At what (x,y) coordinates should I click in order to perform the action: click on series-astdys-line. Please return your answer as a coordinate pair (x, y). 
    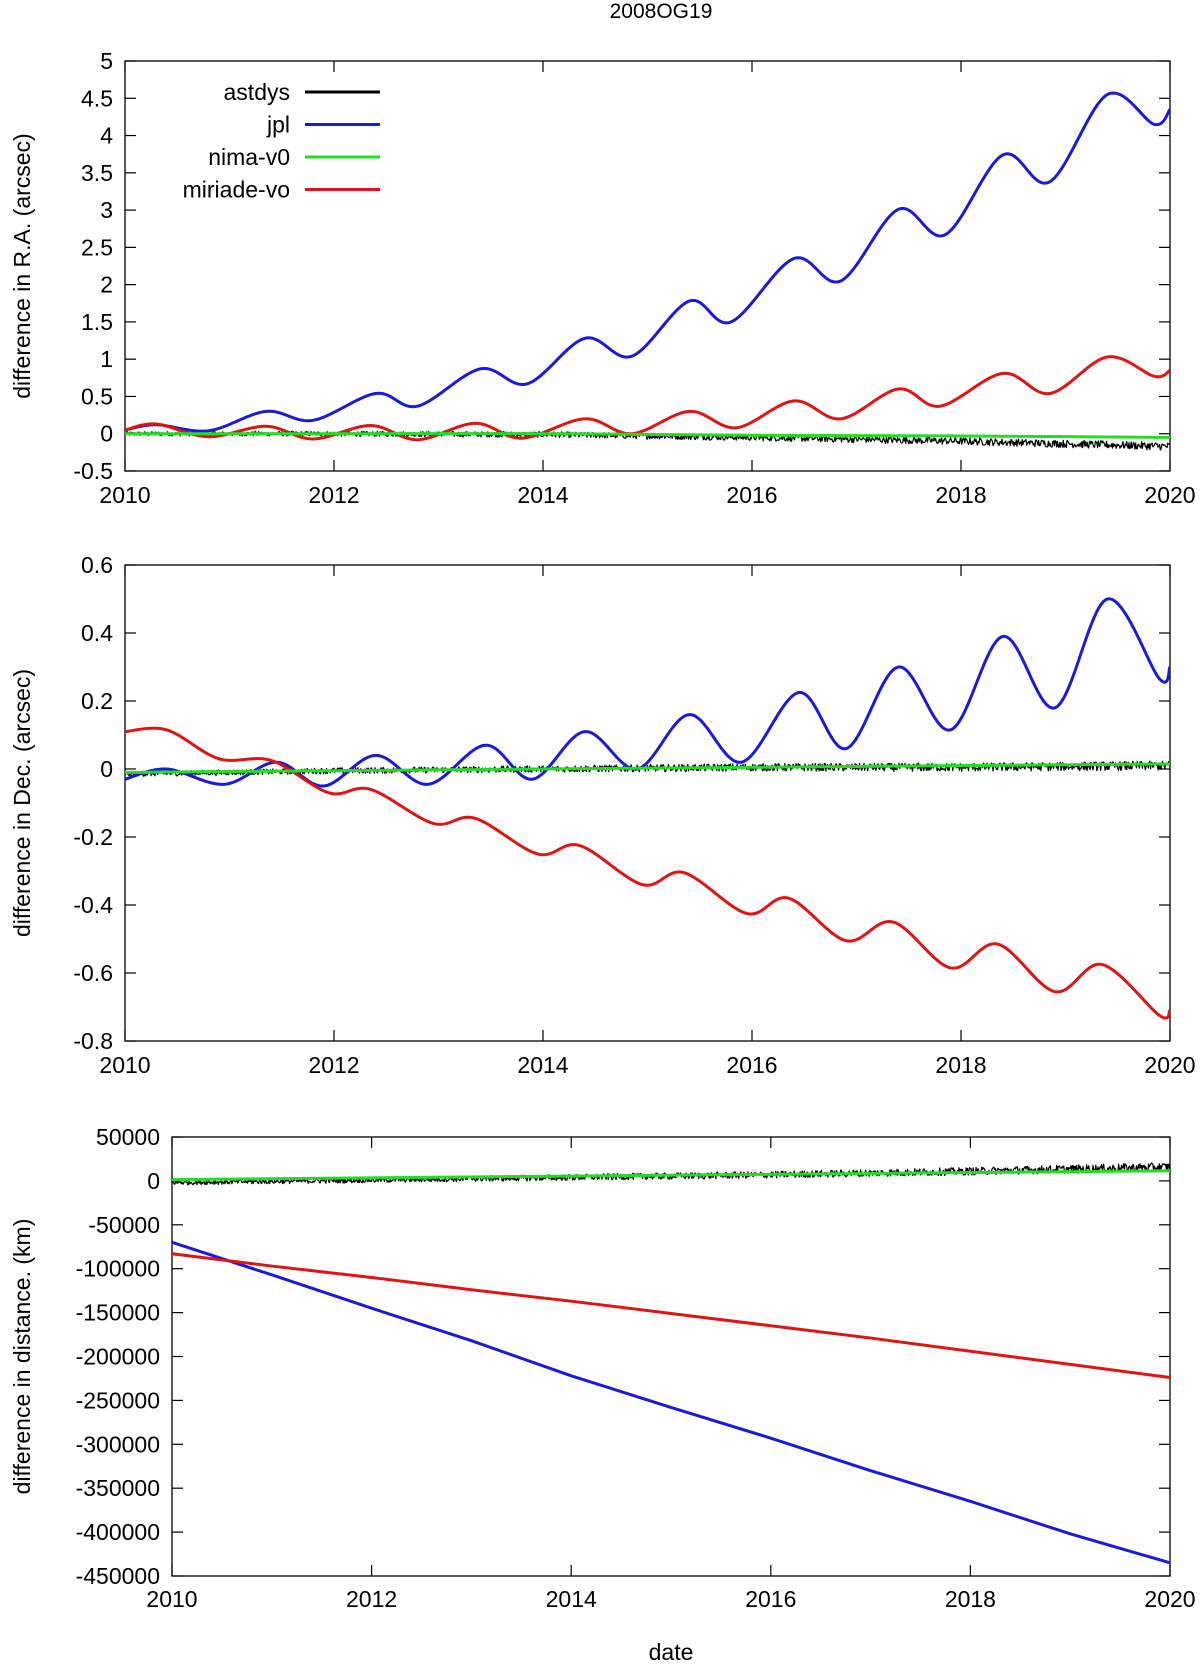
    Looking at the image, I should click on (671, 1174).